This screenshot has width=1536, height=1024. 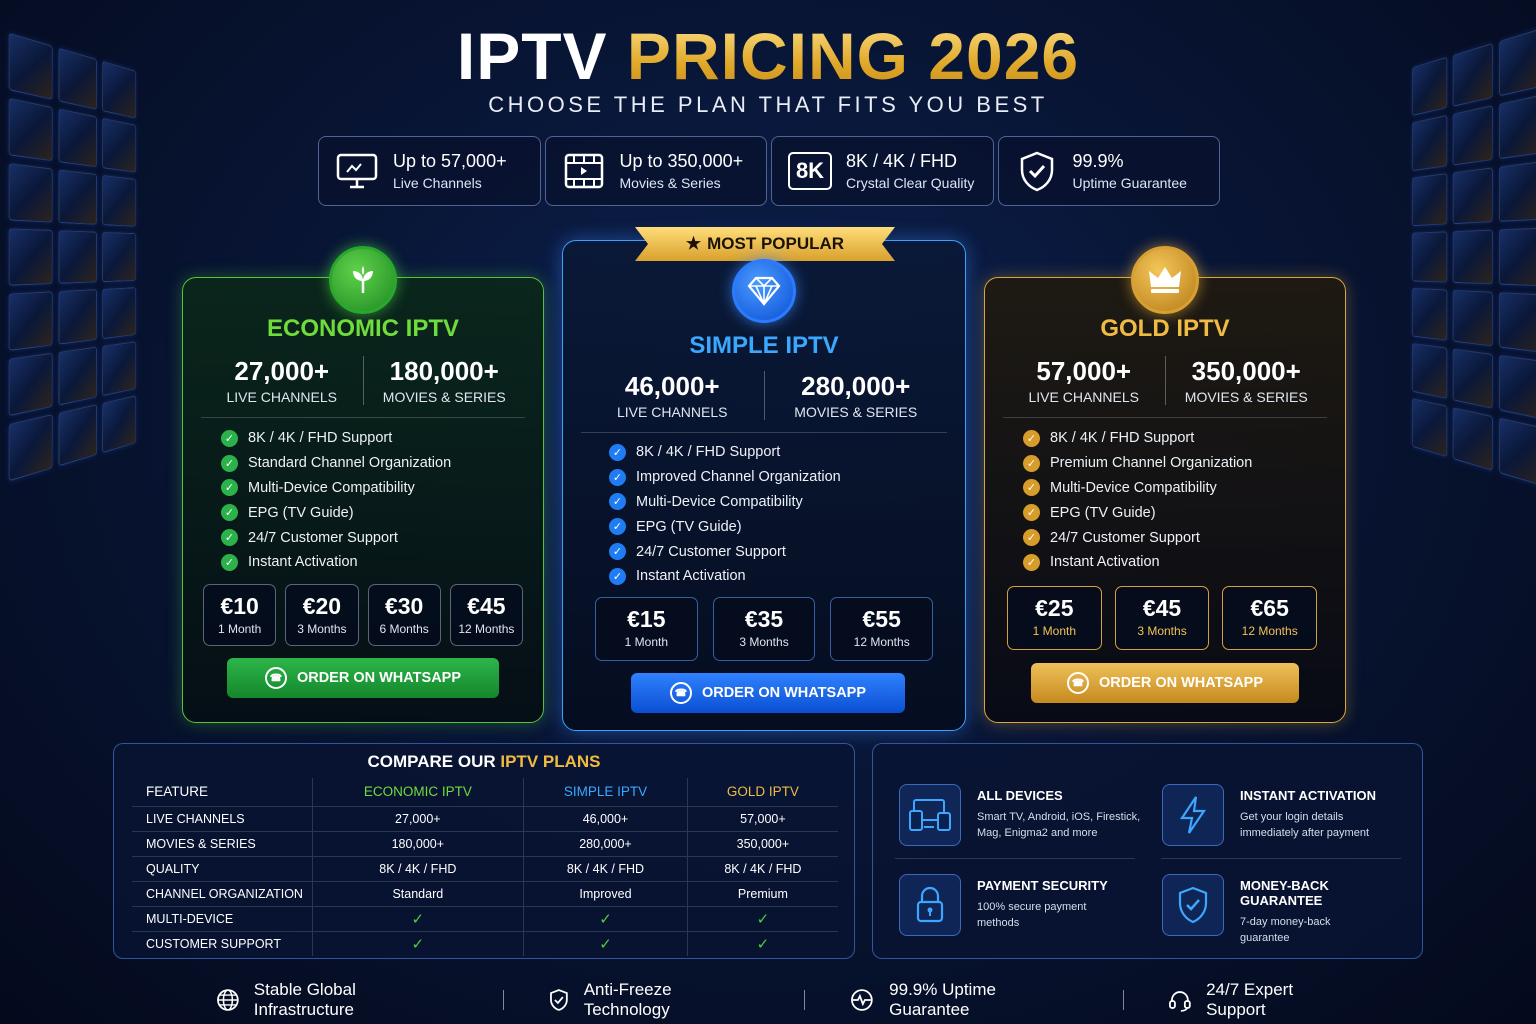 I want to click on price-period: 3 Months, so click(x=1162, y=631).